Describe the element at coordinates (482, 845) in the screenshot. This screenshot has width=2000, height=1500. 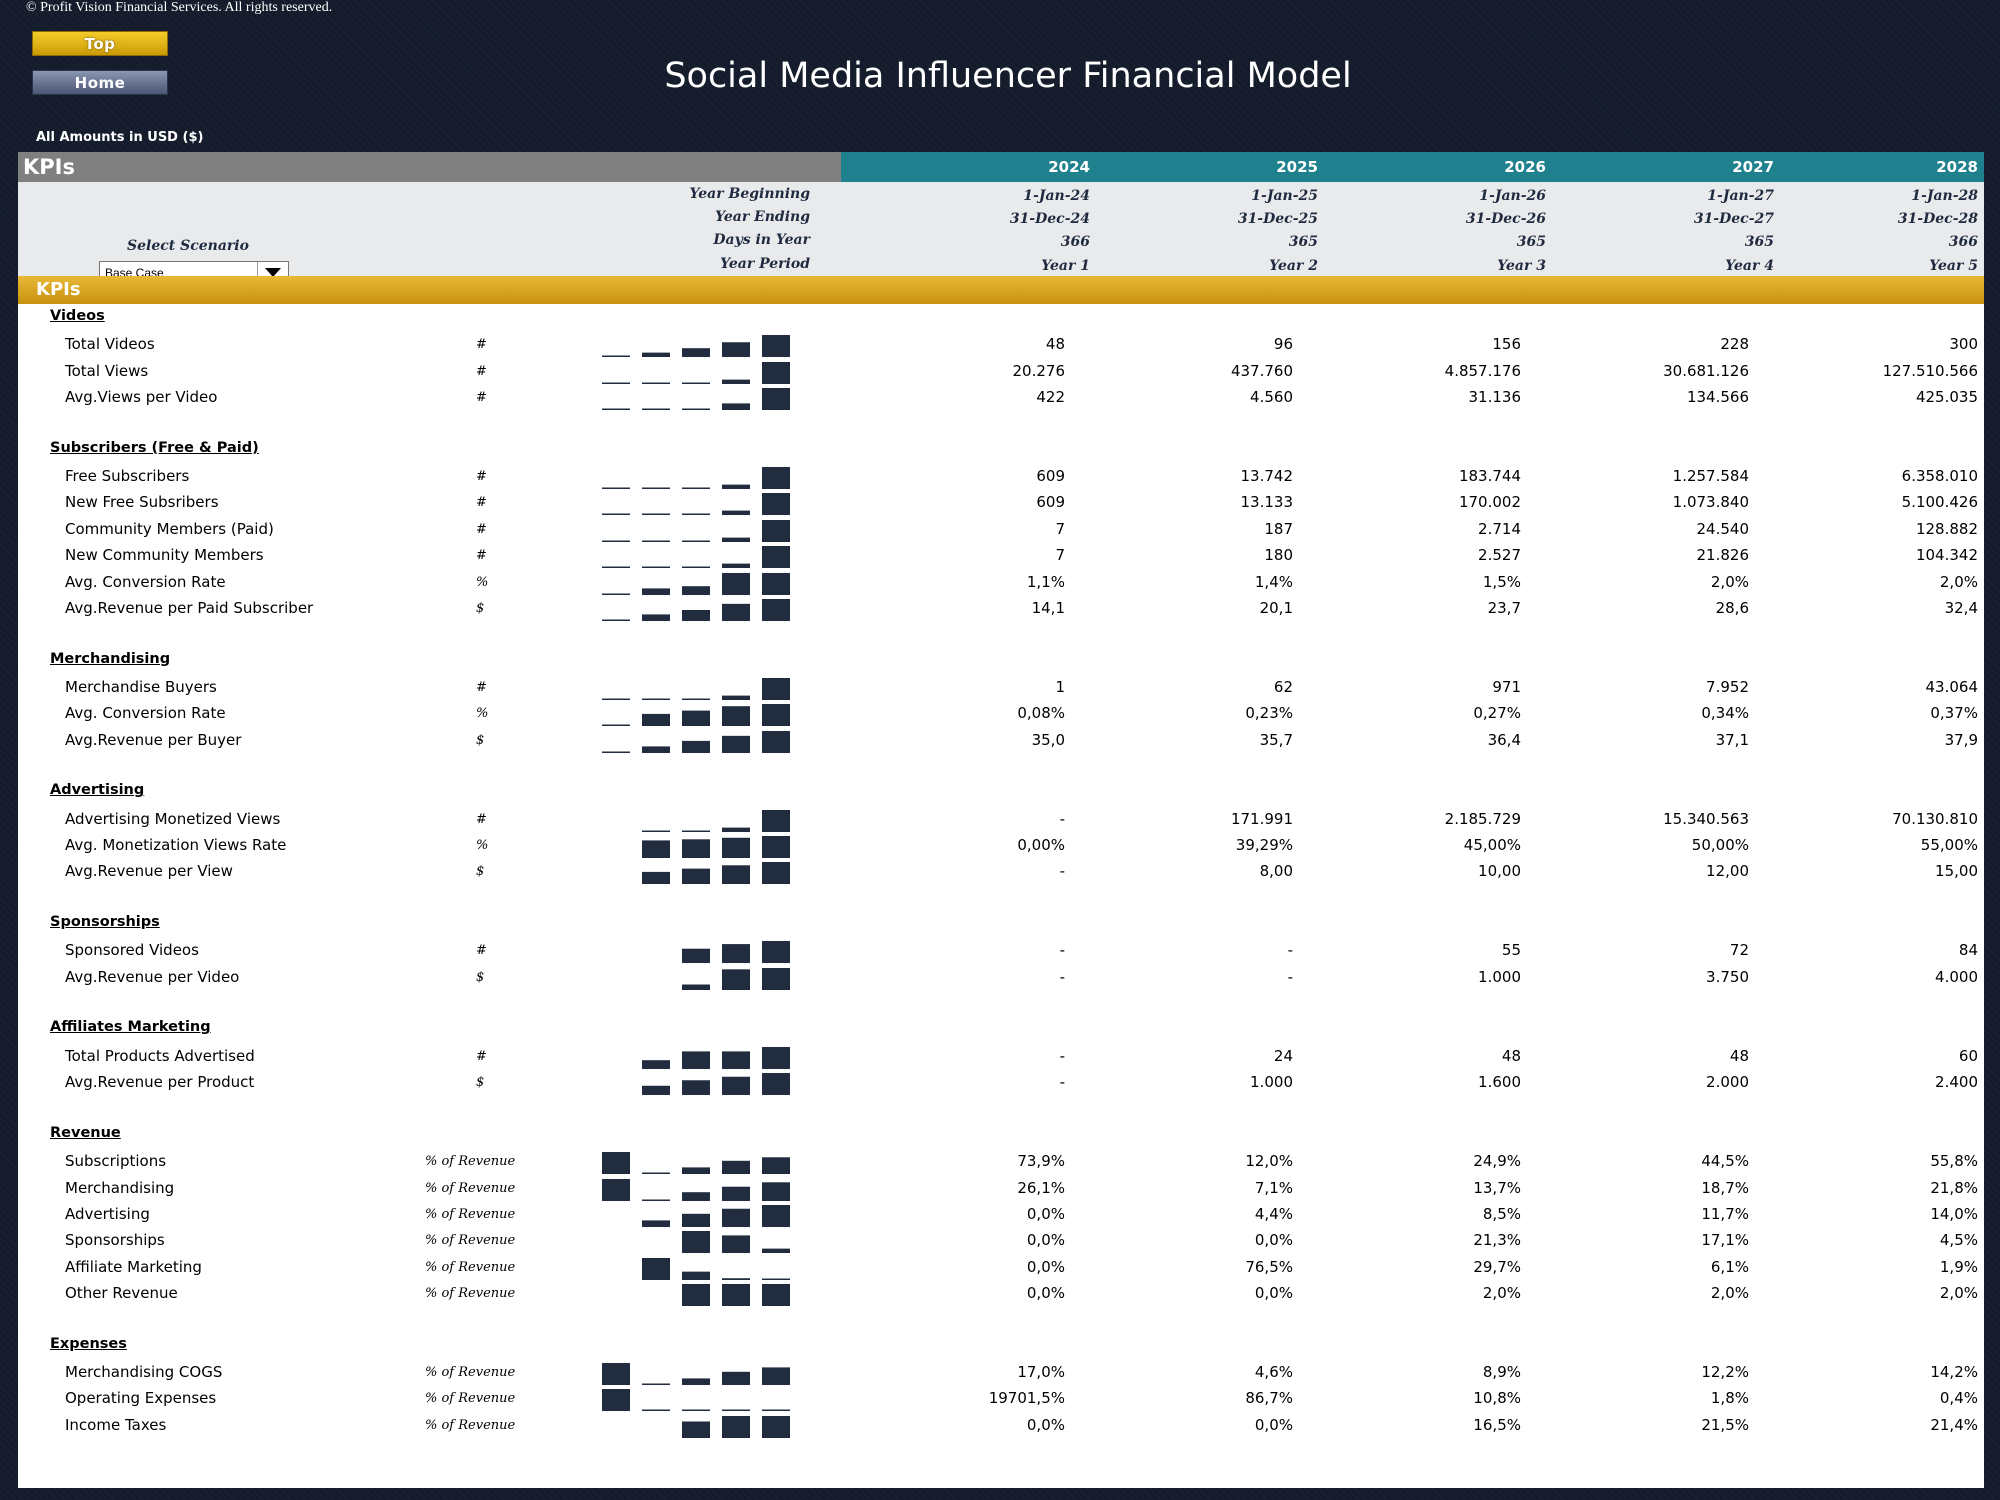
I see `kpi-row-unit: %` at that location.